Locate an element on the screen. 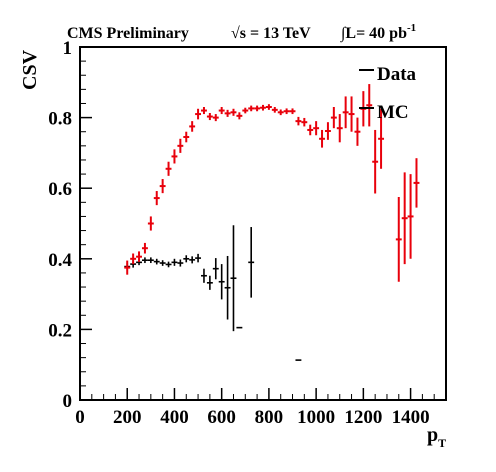 This screenshot has width=496, height=472. legend-entry-data: Data is located at coordinates (388, 74).